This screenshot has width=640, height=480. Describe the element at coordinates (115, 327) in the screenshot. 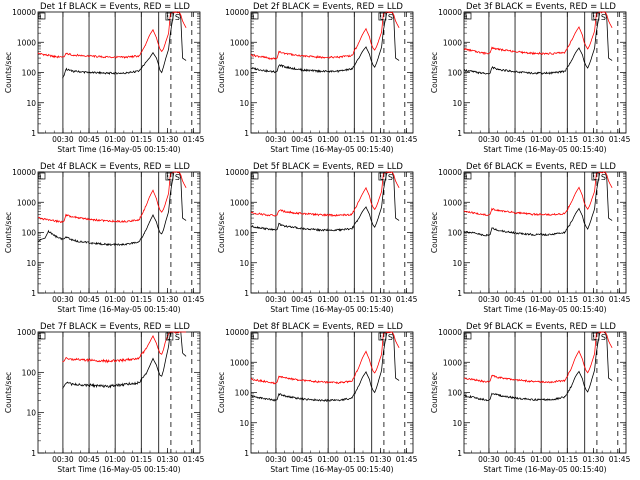

I see `panel-title: Det 7f BLACK = Events, RED = LLD` at that location.